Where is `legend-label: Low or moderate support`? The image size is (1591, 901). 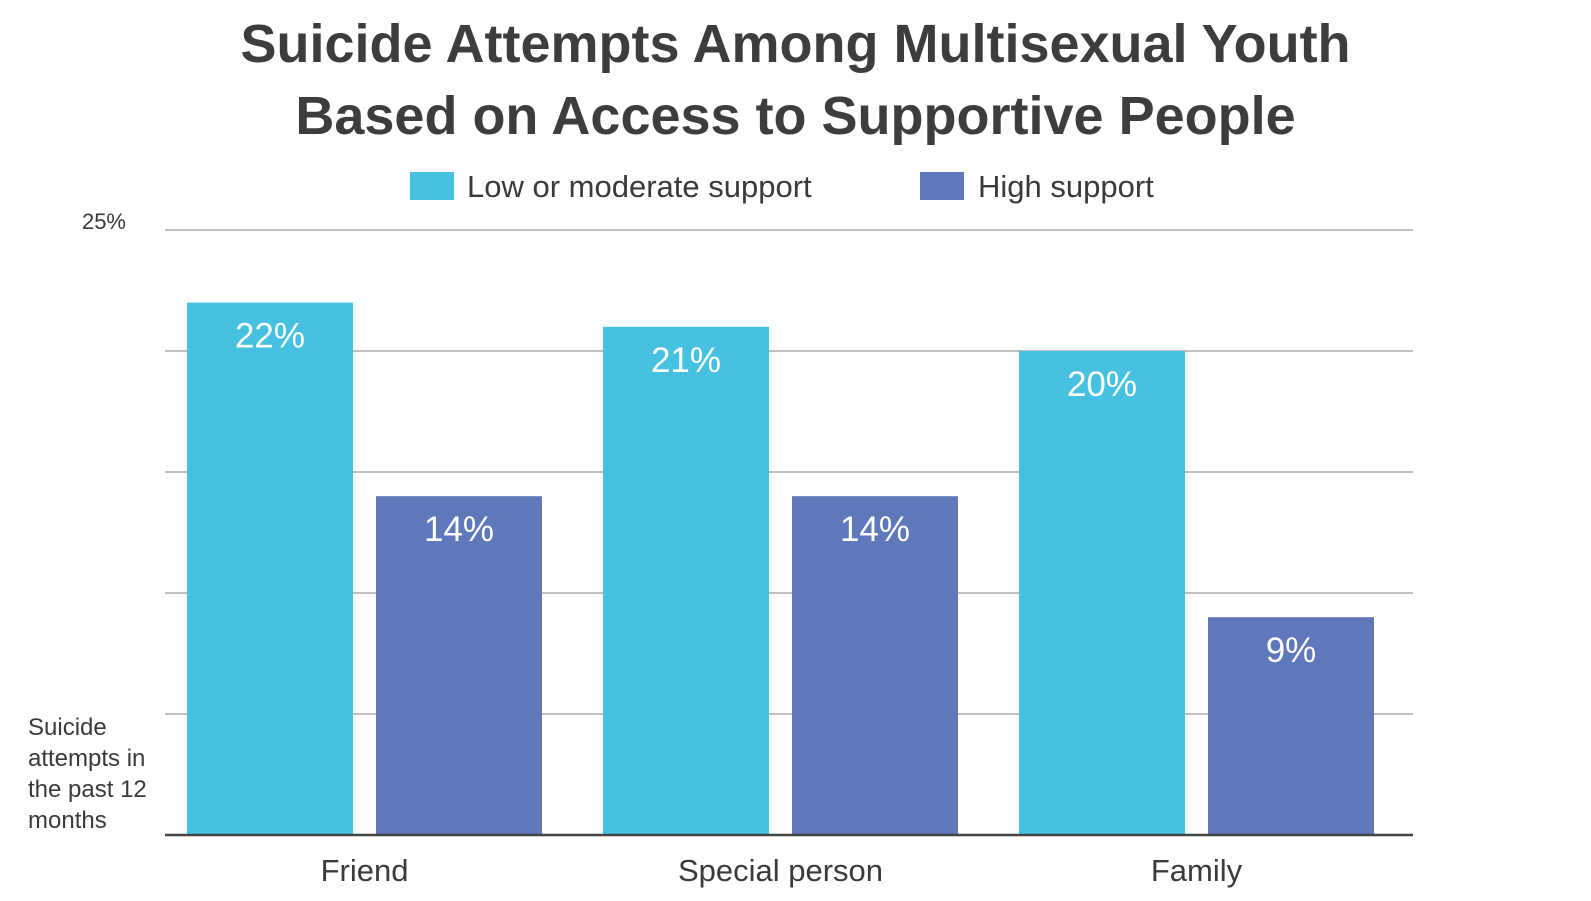
legend-label: Low or moderate support is located at coordinates (639, 186).